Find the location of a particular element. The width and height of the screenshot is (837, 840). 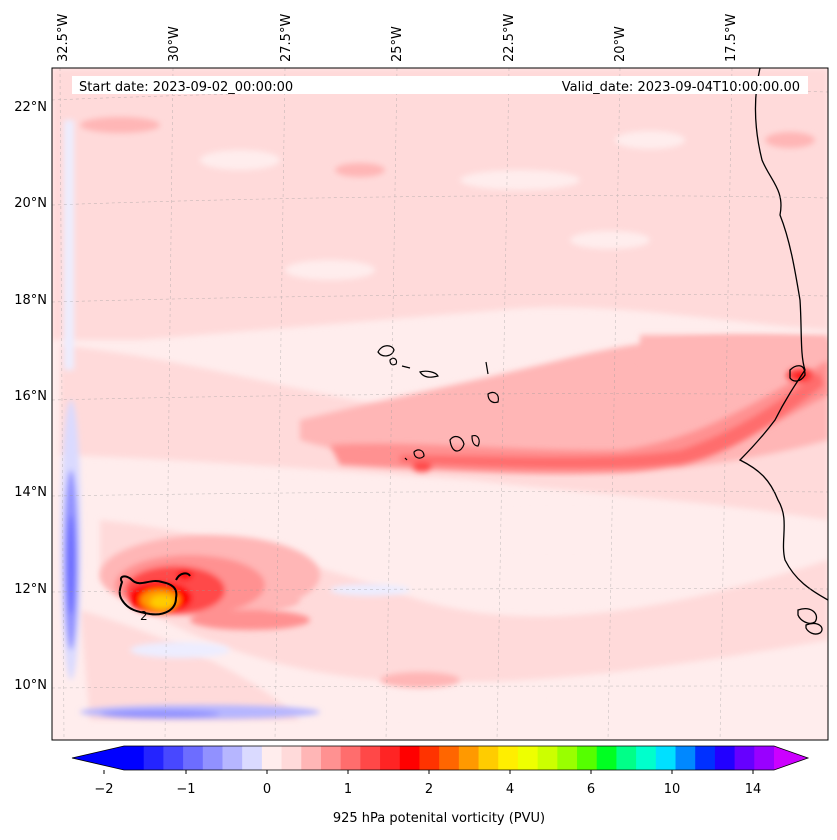

lat-label-14n: 14°N is located at coordinates (30, 492).